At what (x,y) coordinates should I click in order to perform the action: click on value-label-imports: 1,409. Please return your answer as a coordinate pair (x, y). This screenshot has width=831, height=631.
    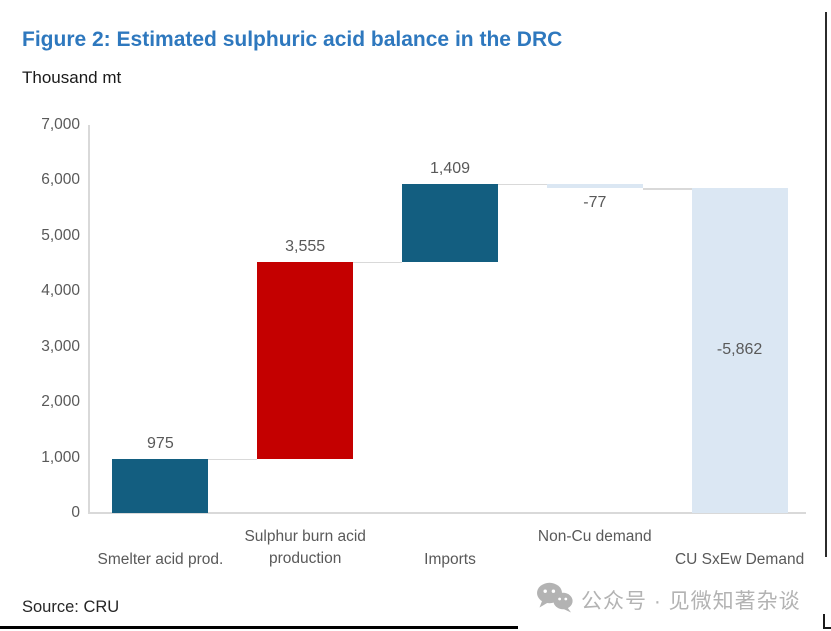
    Looking at the image, I should click on (450, 168).